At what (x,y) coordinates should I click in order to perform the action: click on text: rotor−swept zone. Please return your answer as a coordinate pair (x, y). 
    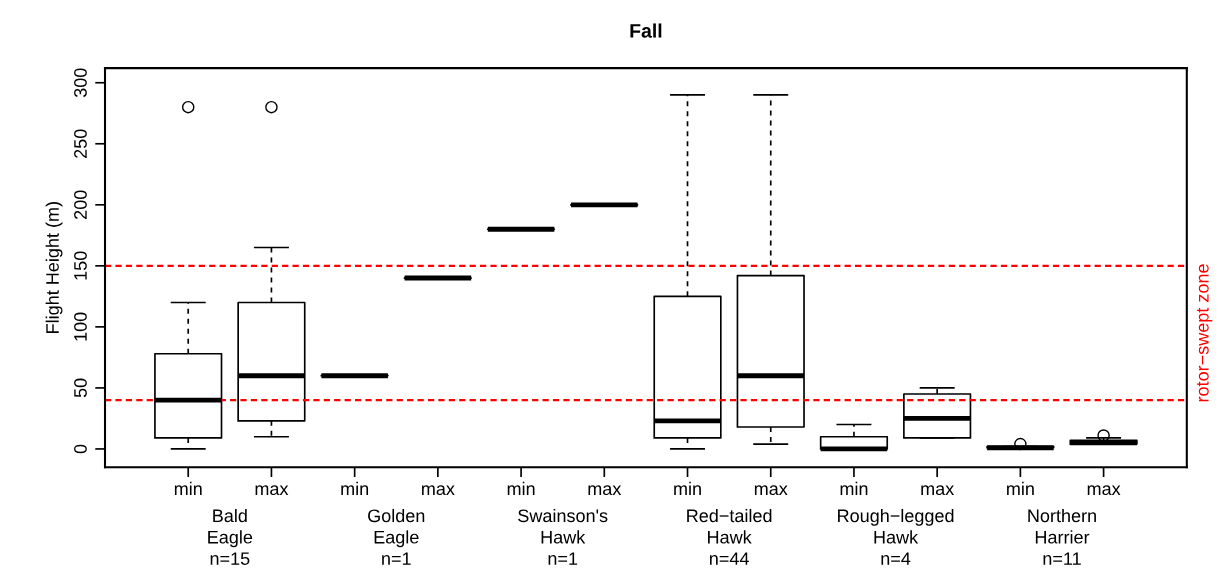
    Looking at the image, I should click on (1204, 333).